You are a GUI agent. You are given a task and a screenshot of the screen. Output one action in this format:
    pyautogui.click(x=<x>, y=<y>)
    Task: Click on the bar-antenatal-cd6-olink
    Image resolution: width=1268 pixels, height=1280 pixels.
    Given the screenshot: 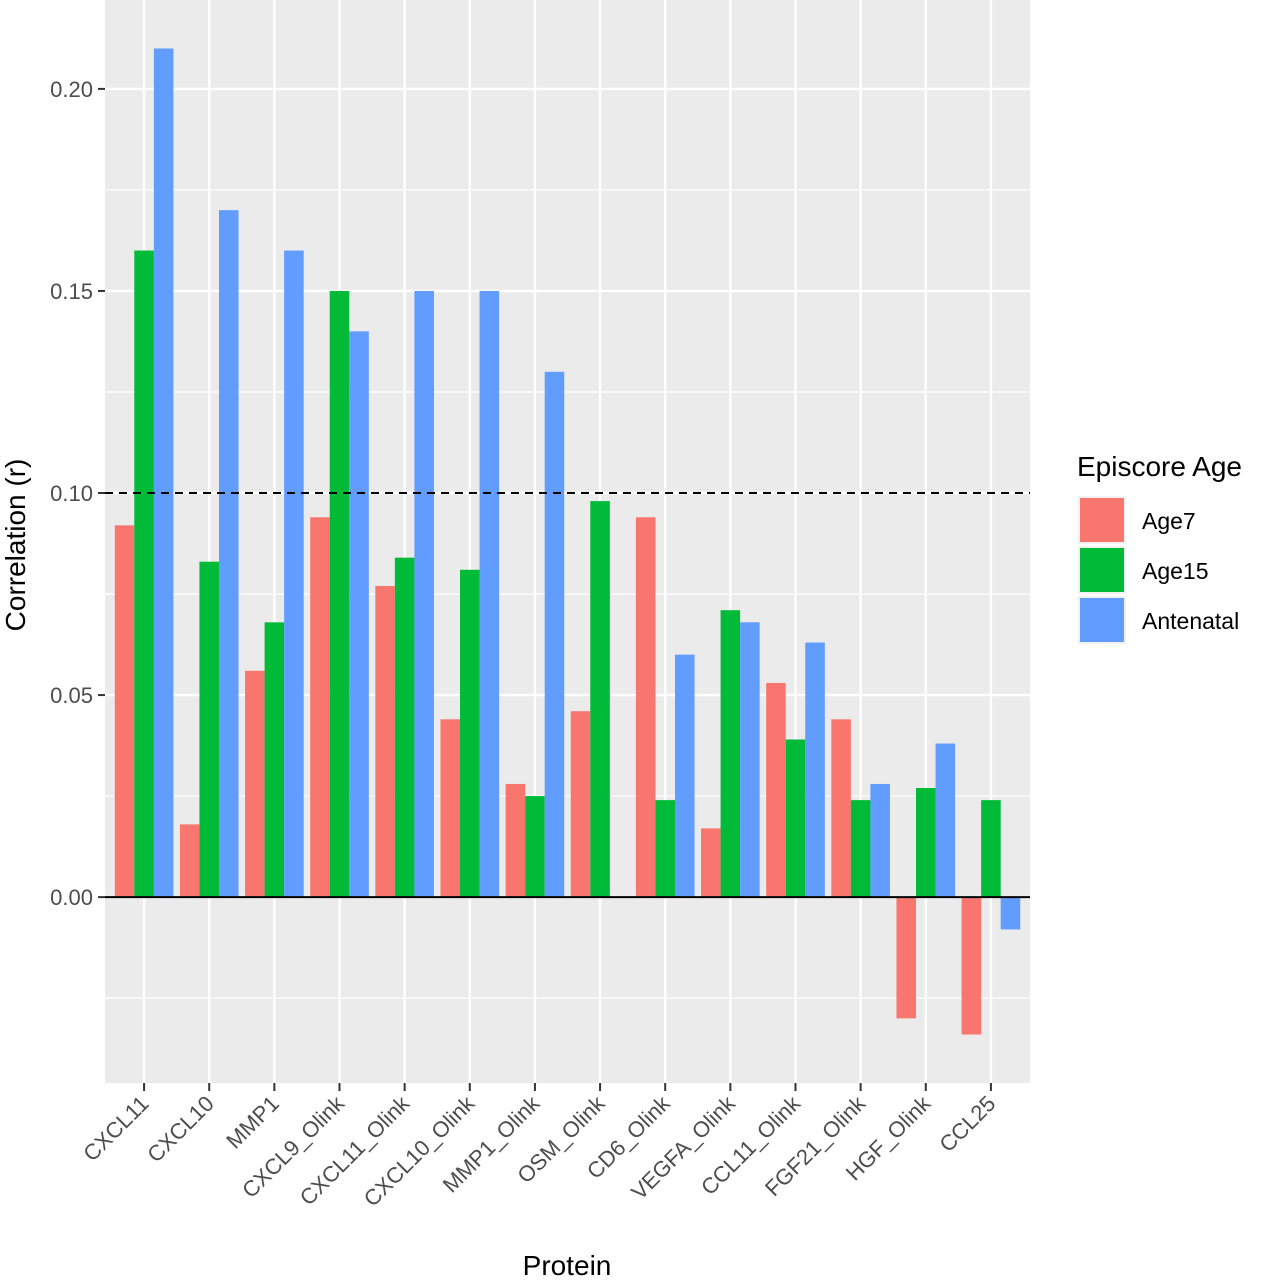 What is the action you would take?
    pyautogui.click(x=684, y=776)
    